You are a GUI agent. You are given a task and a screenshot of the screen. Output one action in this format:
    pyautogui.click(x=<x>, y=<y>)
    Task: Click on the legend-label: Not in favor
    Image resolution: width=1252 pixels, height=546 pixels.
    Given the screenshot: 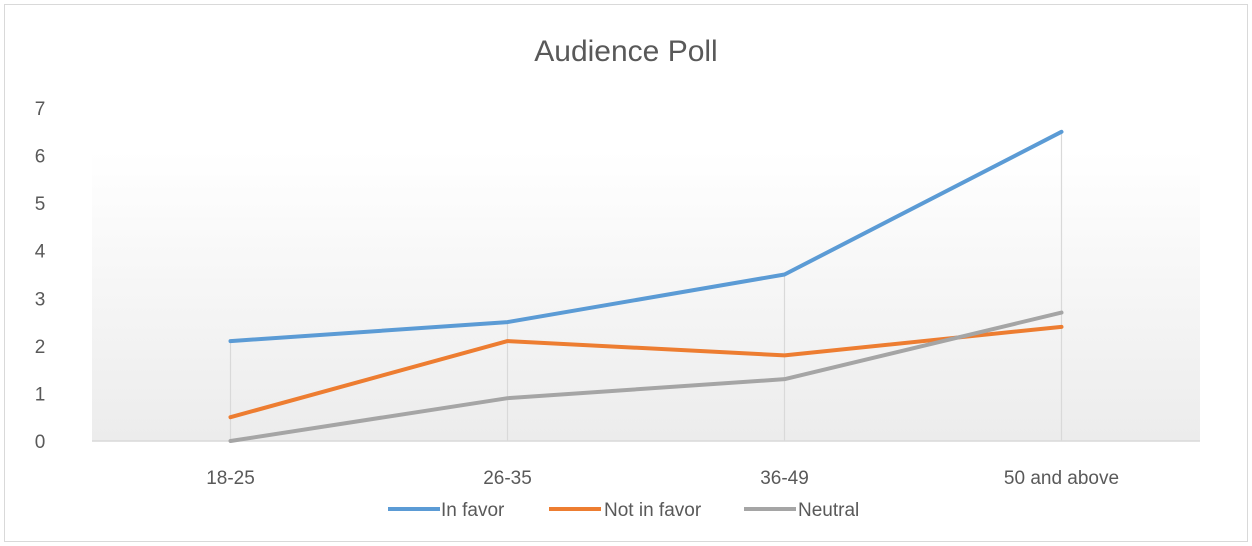 What is the action you would take?
    pyautogui.click(x=653, y=510)
    